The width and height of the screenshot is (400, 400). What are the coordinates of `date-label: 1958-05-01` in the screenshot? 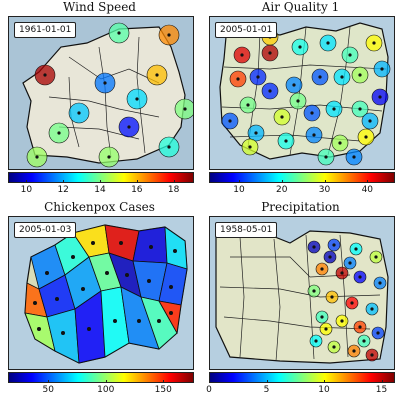 It's located at (246, 230).